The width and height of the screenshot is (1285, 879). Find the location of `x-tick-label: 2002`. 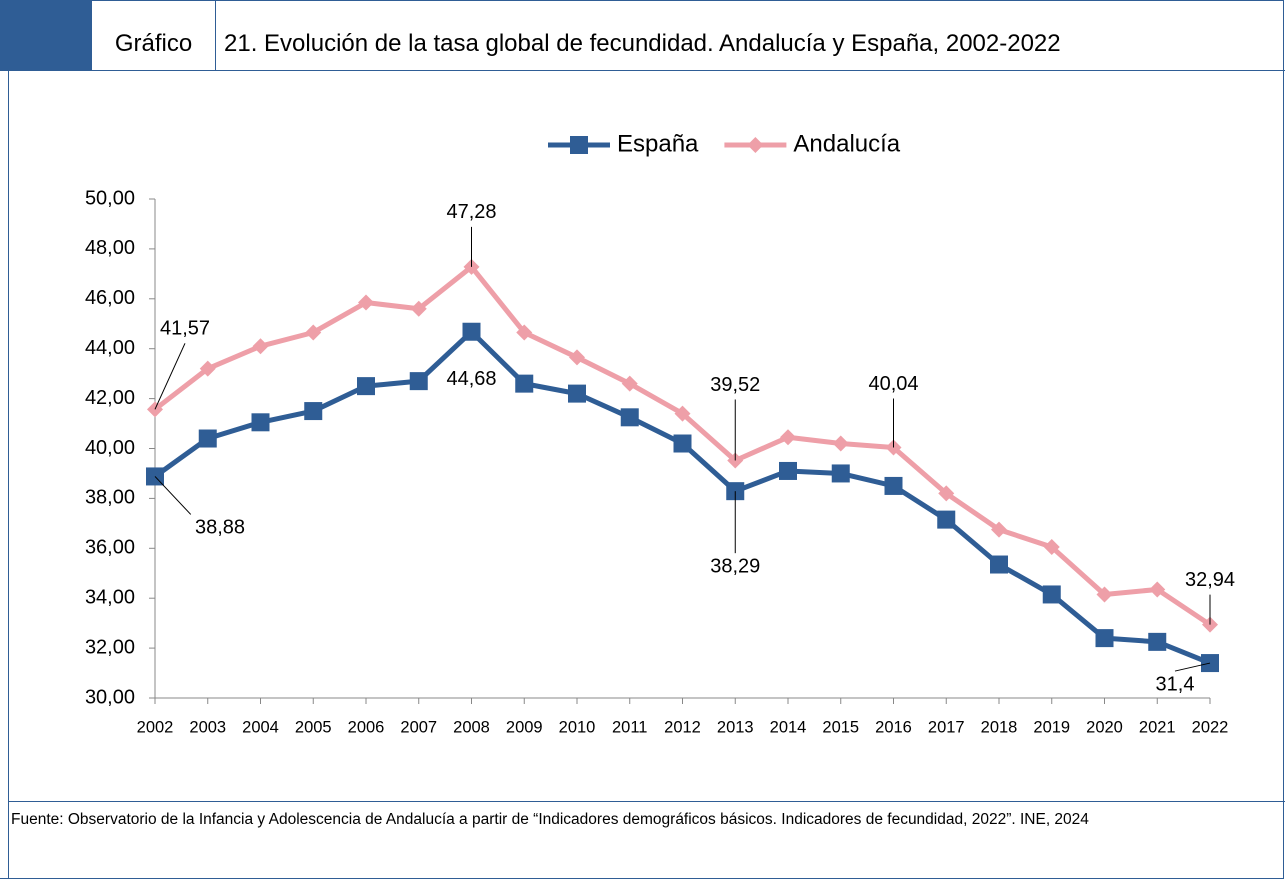

x-tick-label: 2002 is located at coordinates (155, 727).